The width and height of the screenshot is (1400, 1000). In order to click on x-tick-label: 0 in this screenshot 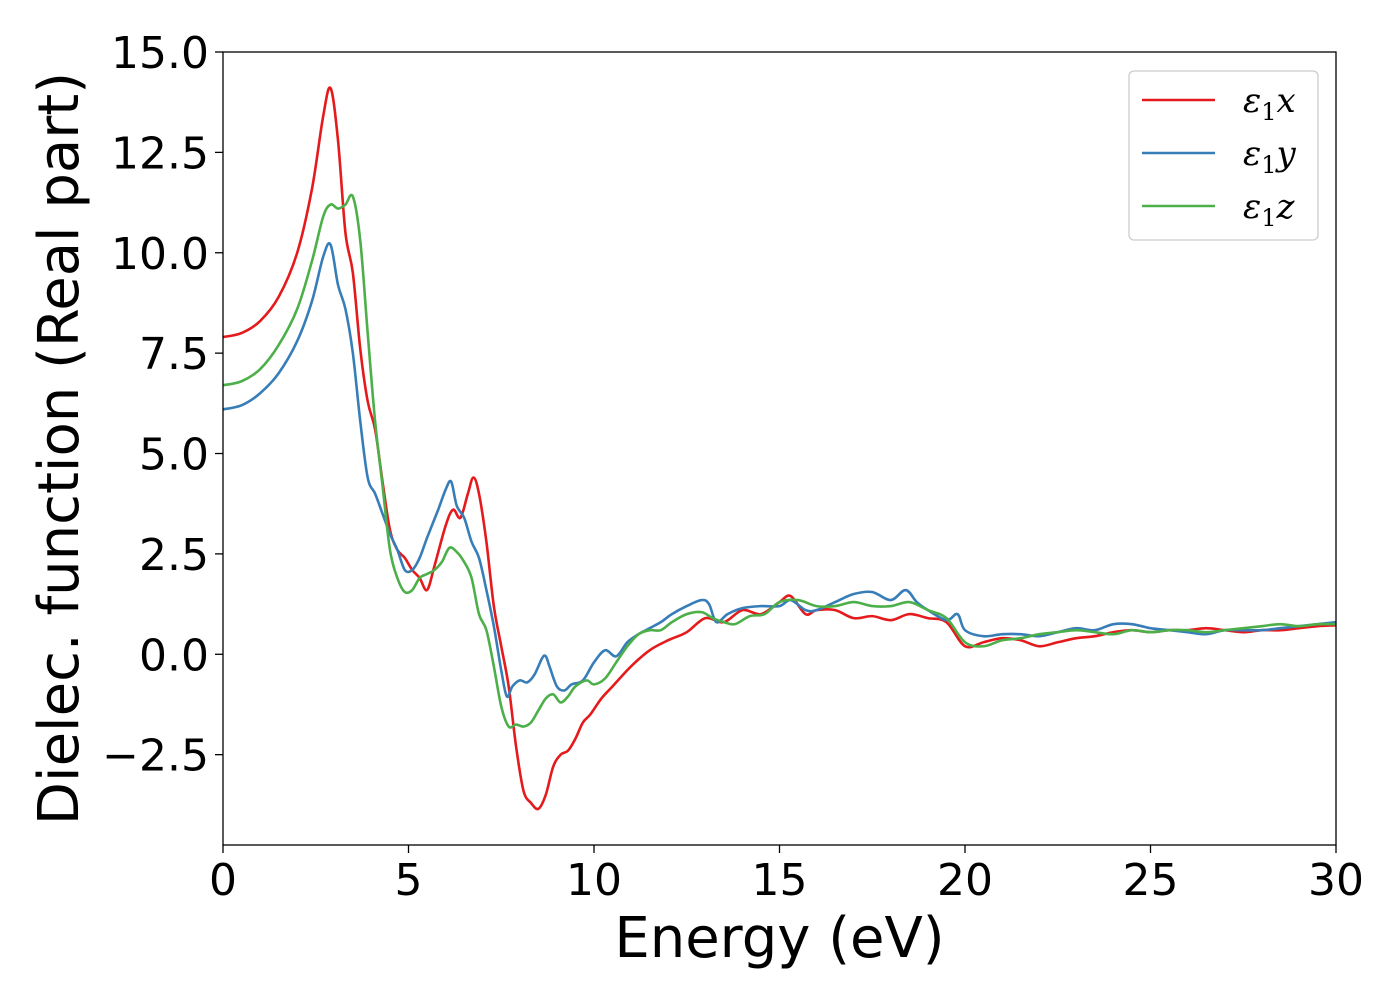, I will do `click(223, 880)`.